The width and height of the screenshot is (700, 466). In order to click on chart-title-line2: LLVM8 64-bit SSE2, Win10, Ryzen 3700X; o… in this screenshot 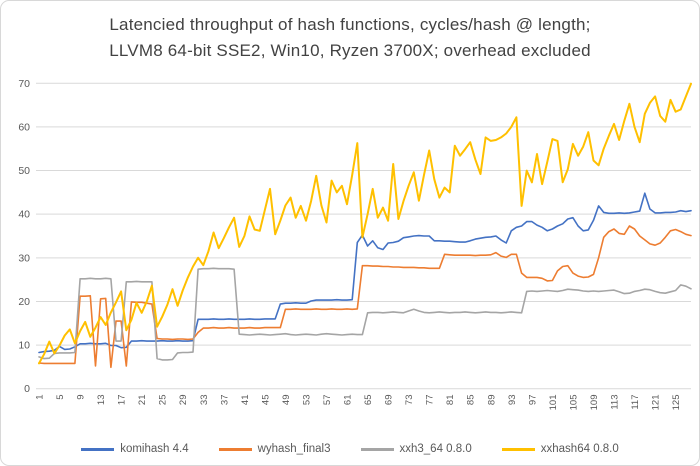, I will do `click(350, 50)`.